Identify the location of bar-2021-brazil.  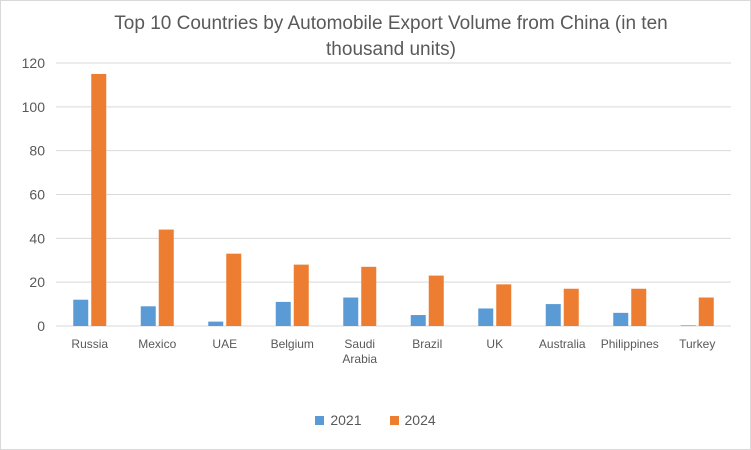
(418, 320).